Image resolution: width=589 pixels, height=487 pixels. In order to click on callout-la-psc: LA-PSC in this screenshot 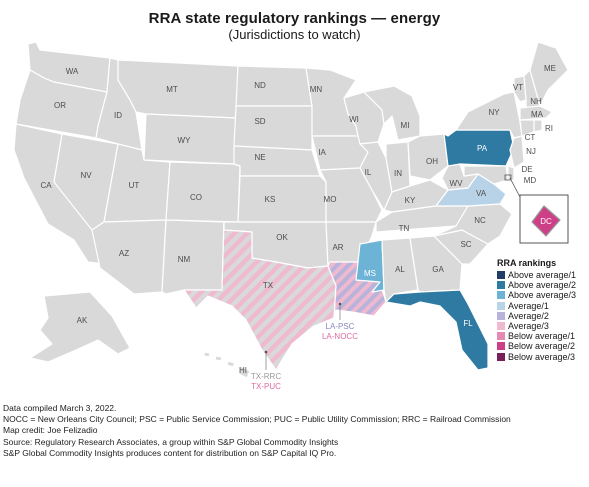, I will do `click(340, 326)`.